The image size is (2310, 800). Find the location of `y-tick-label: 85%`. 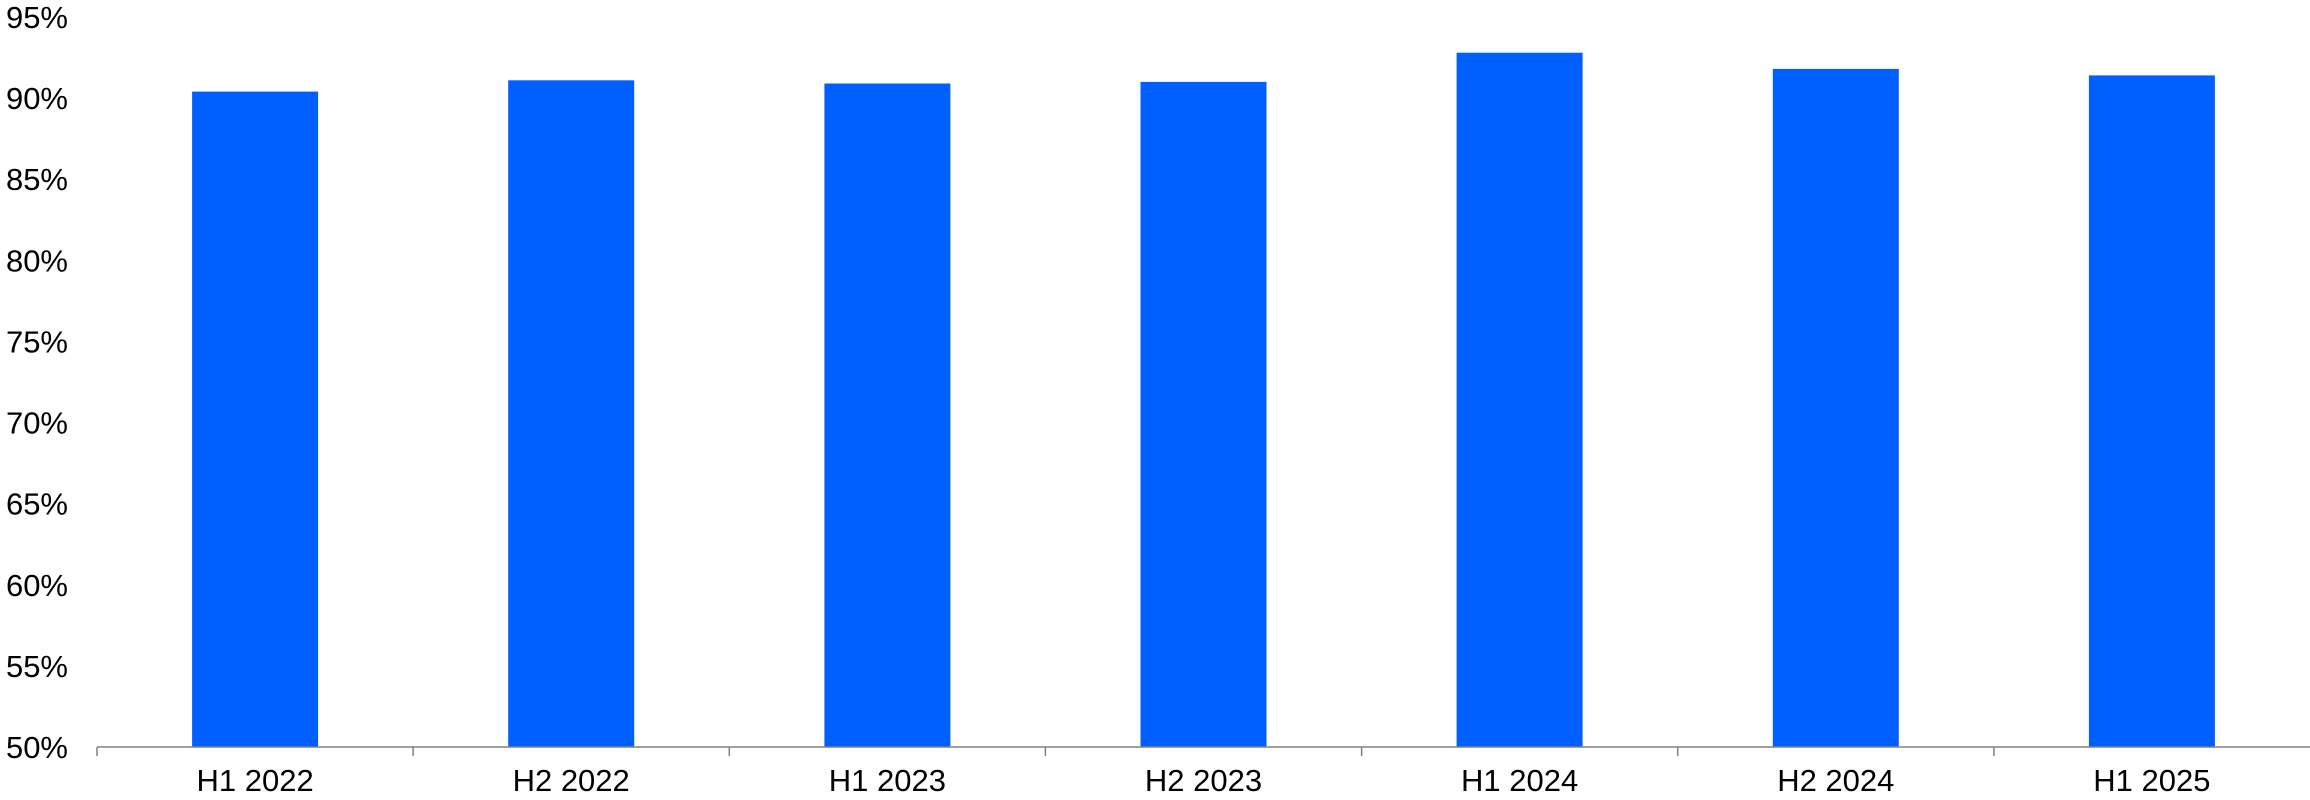

y-tick-label: 85% is located at coordinates (37, 179).